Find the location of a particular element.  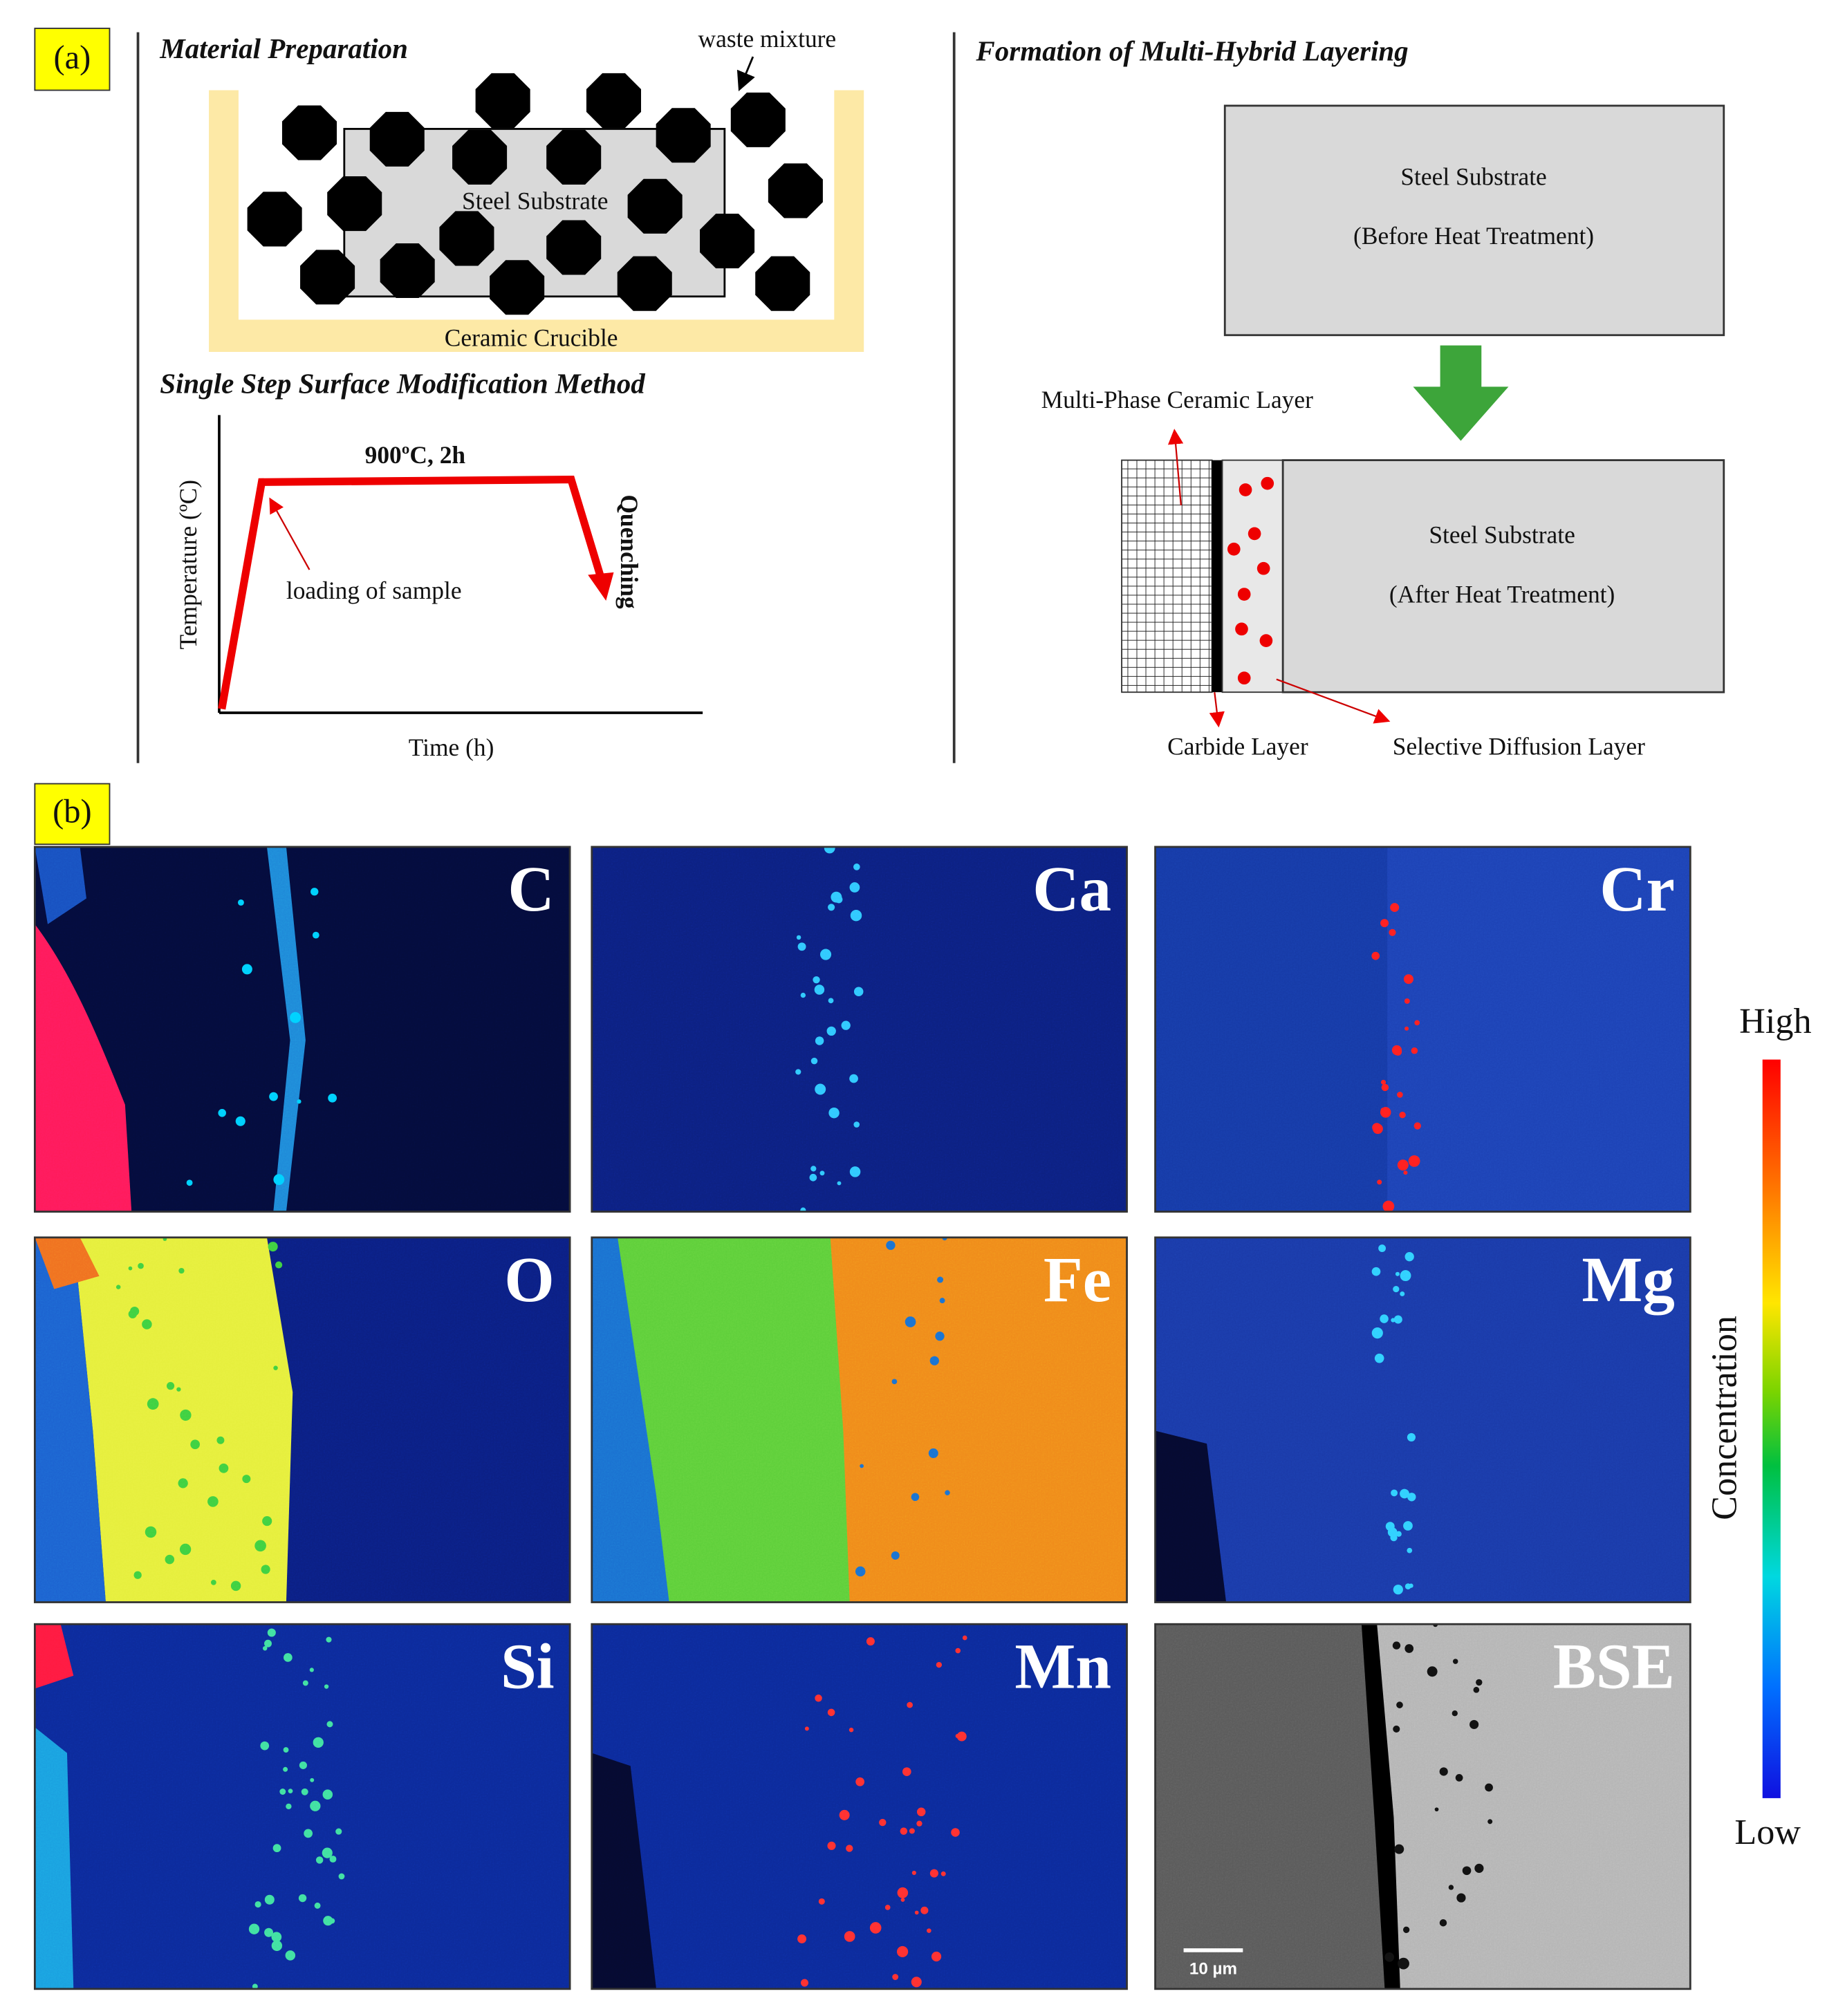

diffusion-dots is located at coordinates (1250, 580).